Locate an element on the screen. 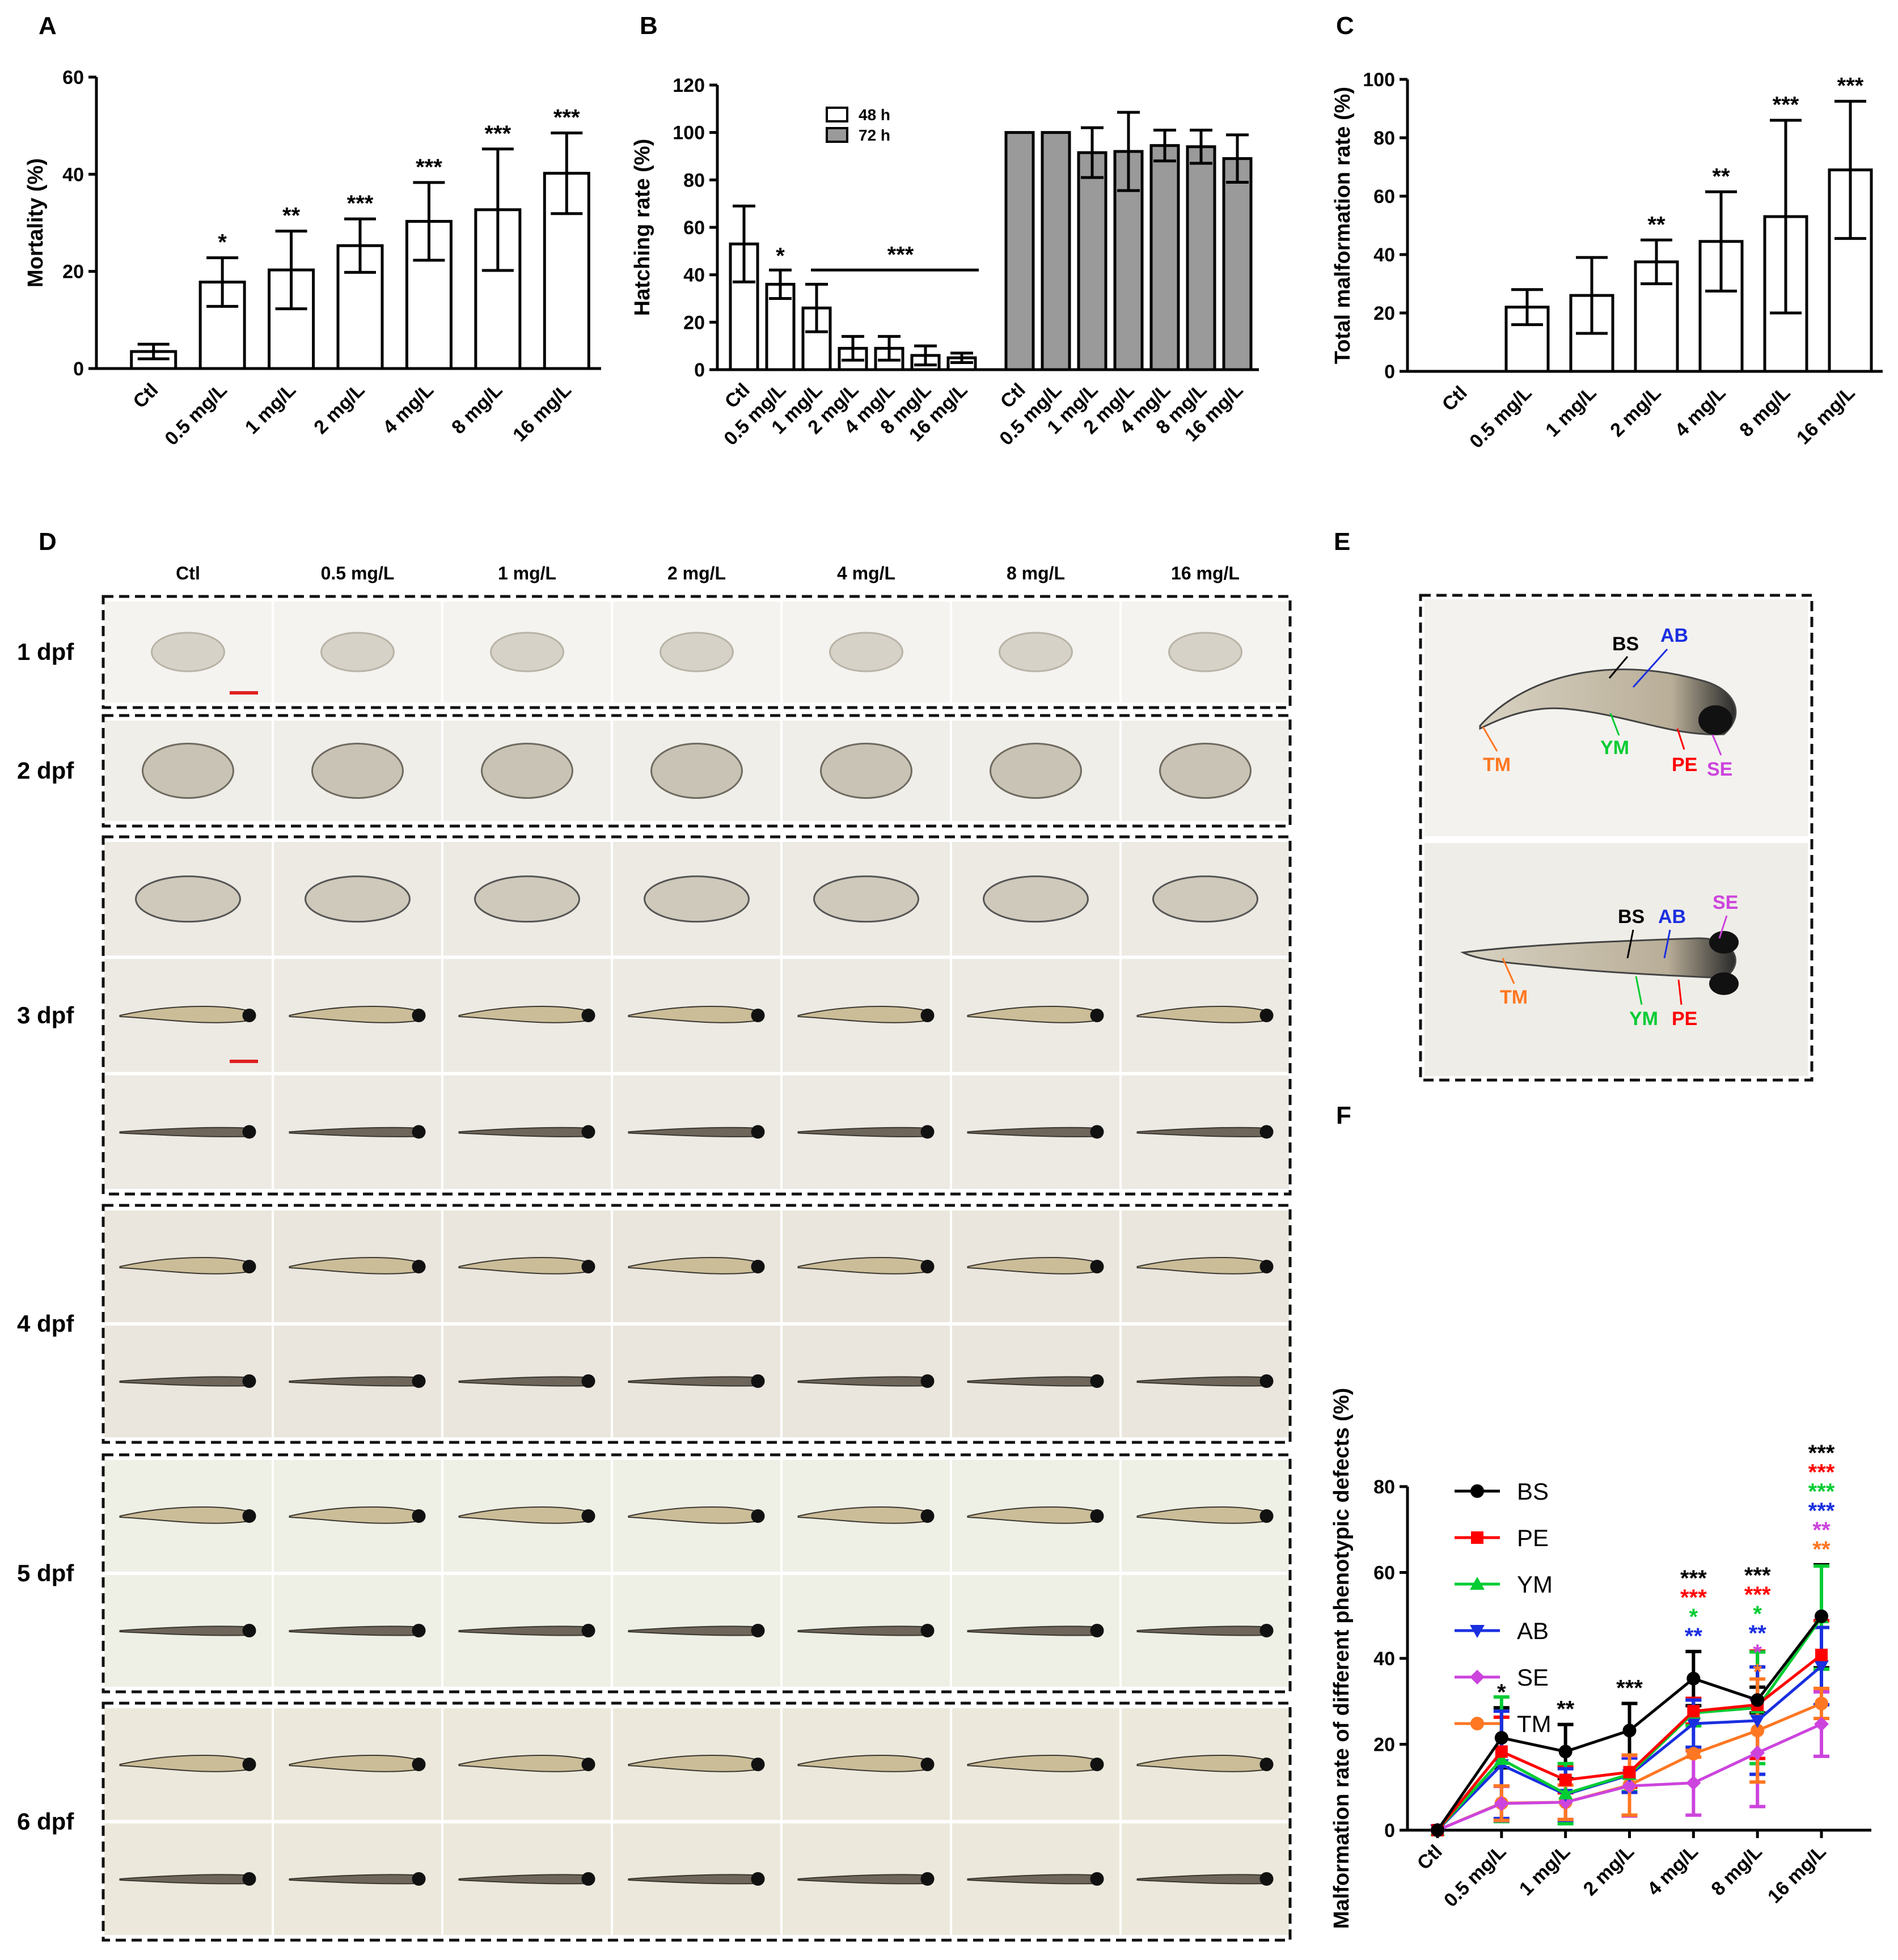 The image size is (1898, 1960). legend-marker-tm is located at coordinates (1477, 1724).